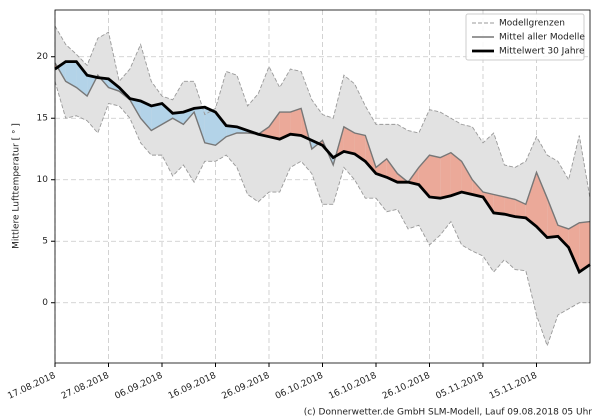  Describe the element at coordinates (17, 186) in the screenshot. I see `y-axis-label: Mittlere Lufttemperatur [ ° ]` at that location.